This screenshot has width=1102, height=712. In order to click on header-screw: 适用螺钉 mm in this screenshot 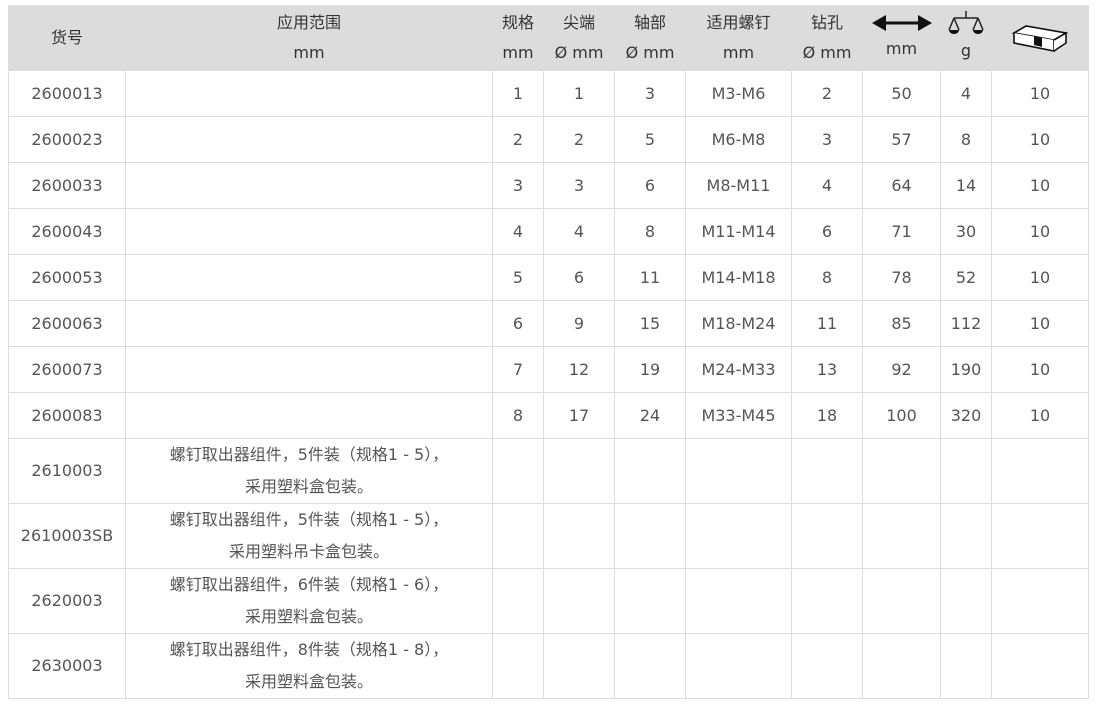, I will do `click(738, 38)`.